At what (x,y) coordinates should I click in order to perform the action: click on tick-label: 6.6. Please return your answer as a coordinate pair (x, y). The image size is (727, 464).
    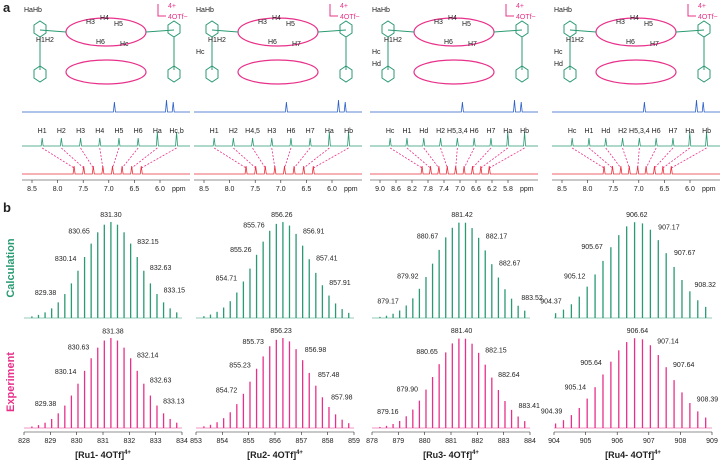
    Looking at the image, I should click on (476, 189).